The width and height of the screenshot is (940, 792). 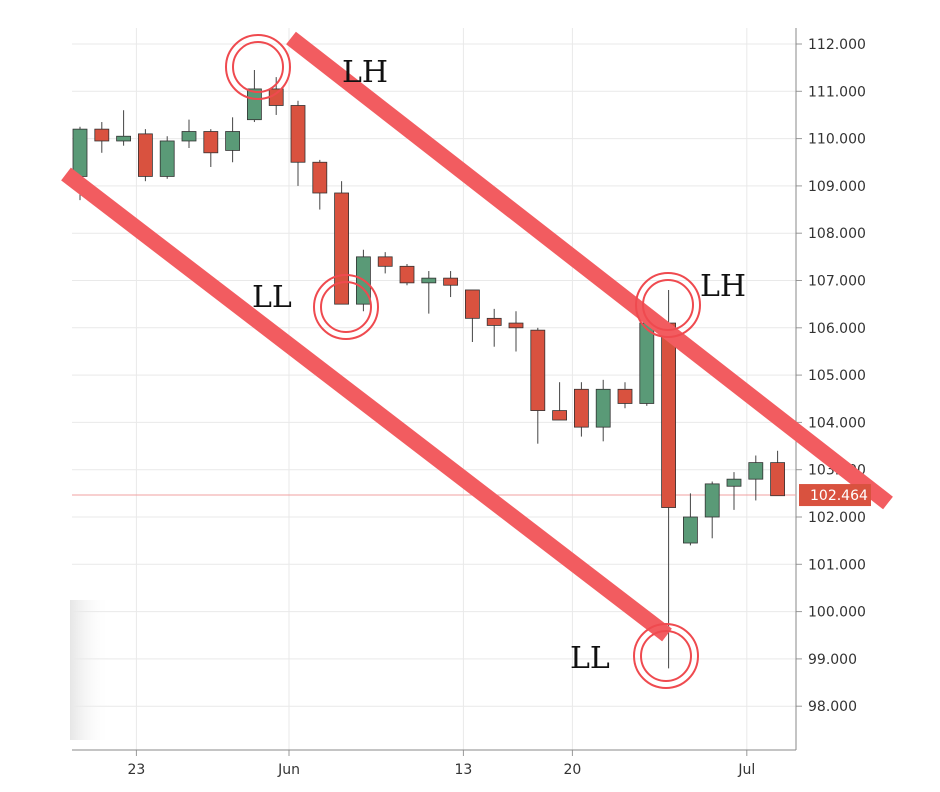 I want to click on y-tick-label: 99.000, so click(x=832, y=660).